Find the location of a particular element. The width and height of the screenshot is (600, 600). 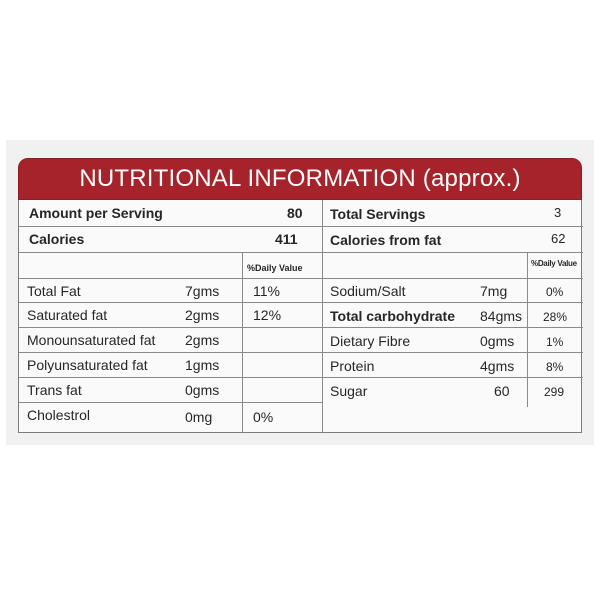

nutrient-amount: 7mg is located at coordinates (494, 291).